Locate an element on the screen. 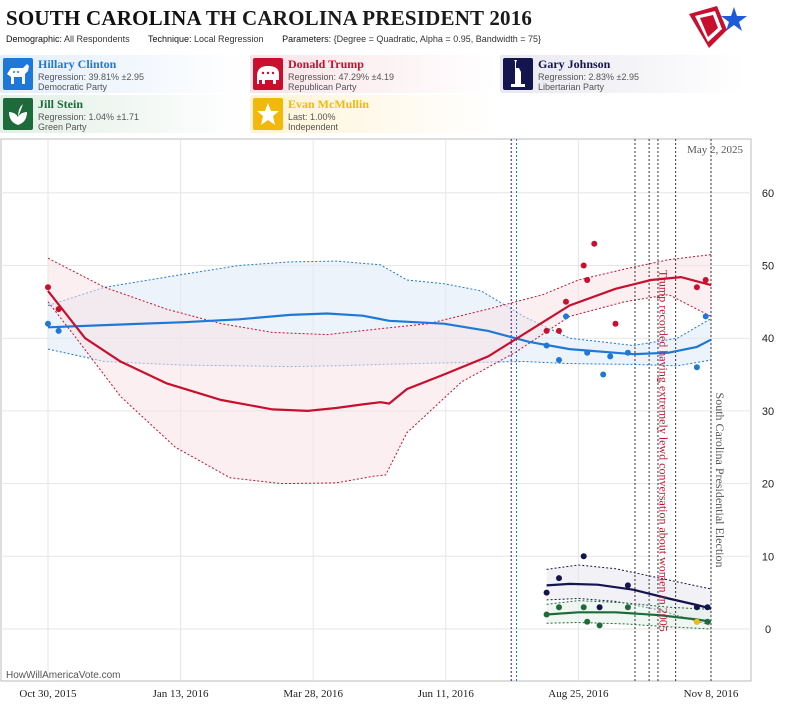 Image resolution: width=789 pixels, height=704 pixels. x-tick-label: Jan 13, 2016 is located at coordinates (181, 694).